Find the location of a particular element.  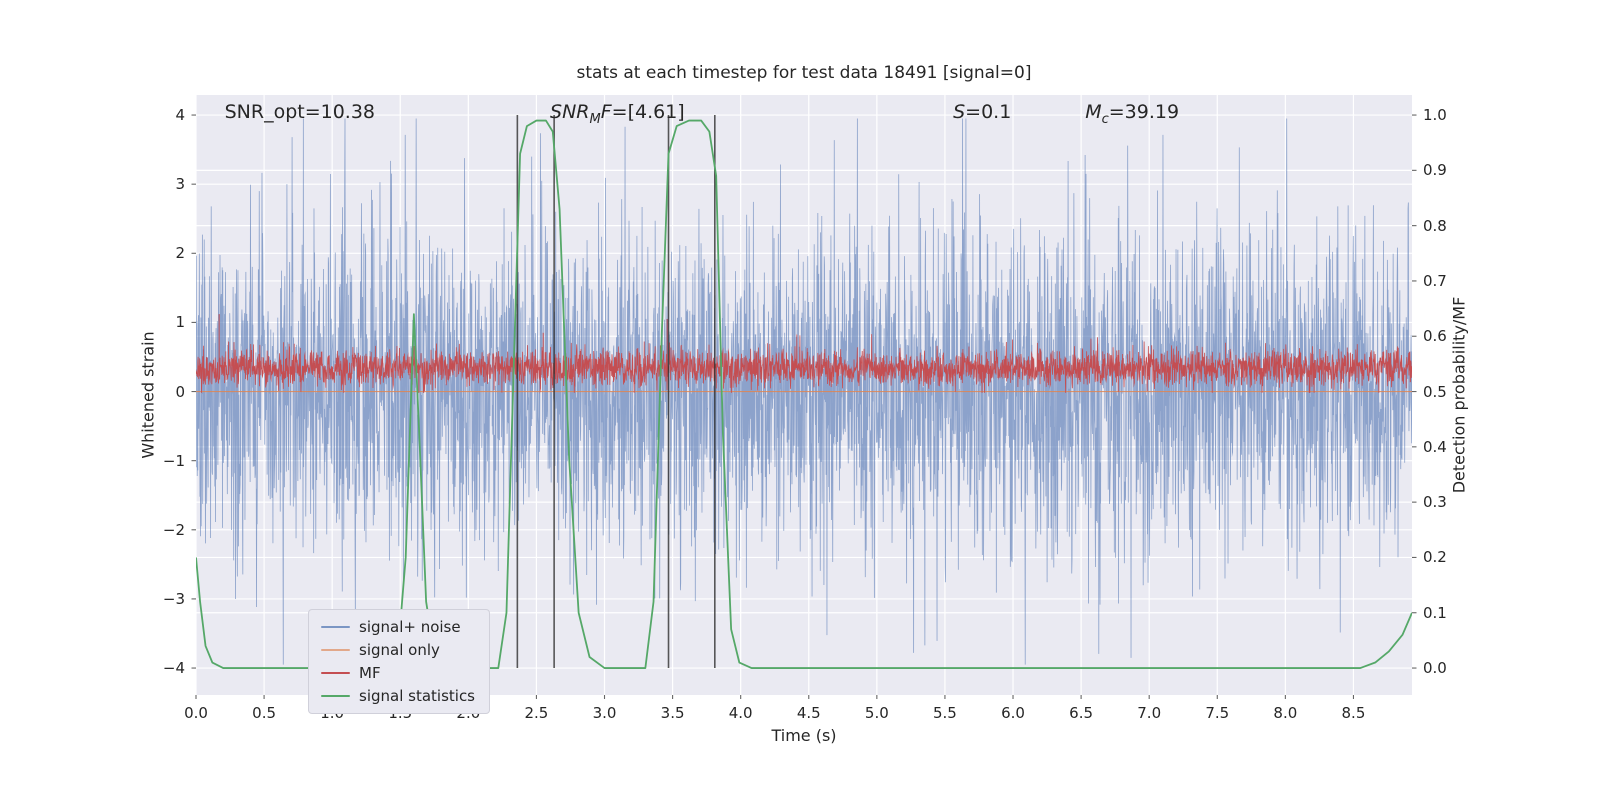

annotation: Mc=39.19 is located at coordinates (1132, 114).